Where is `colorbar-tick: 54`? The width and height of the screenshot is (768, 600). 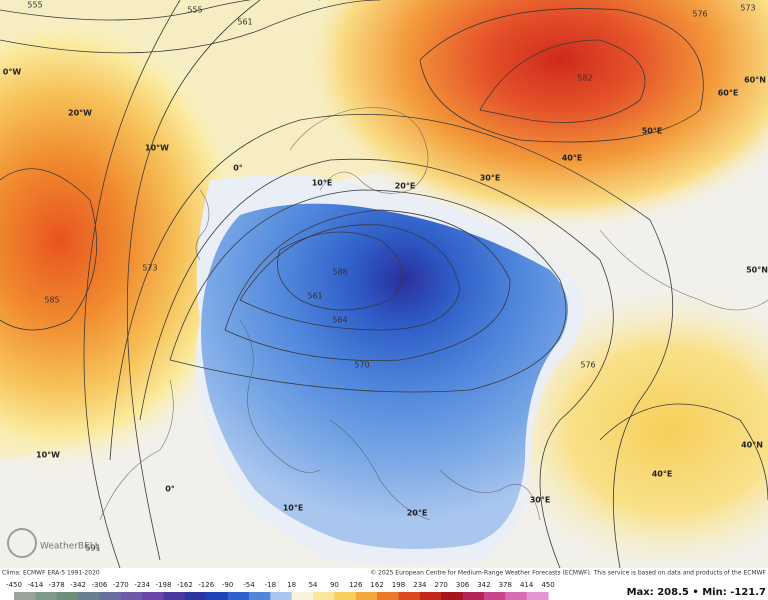 colorbar-tick: 54 is located at coordinates (313, 585).